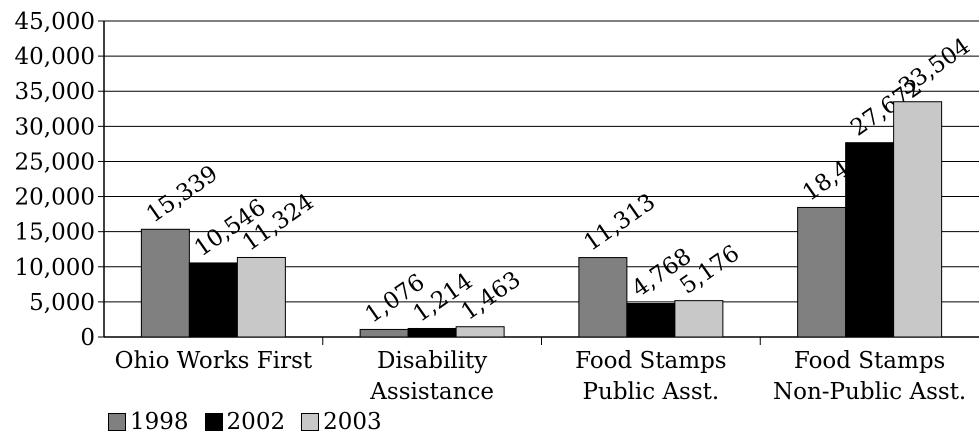  What do you see at coordinates (159, 422) in the screenshot?
I see `legend-label-1998: 1998` at bounding box center [159, 422].